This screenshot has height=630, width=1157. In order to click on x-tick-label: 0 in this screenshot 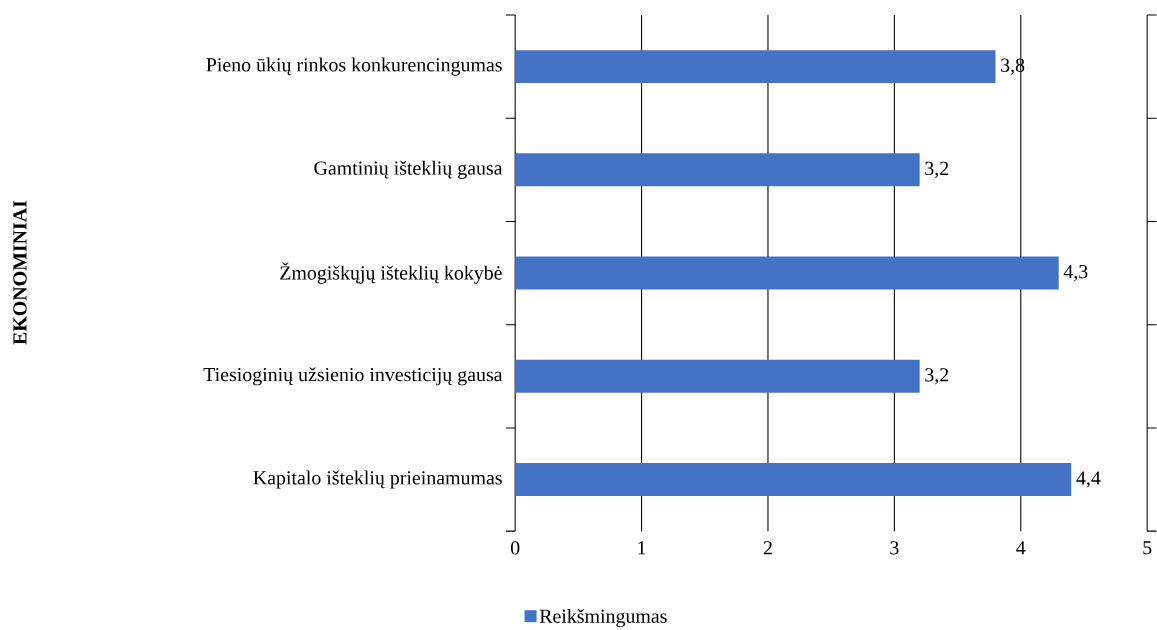, I will do `click(515, 548)`.